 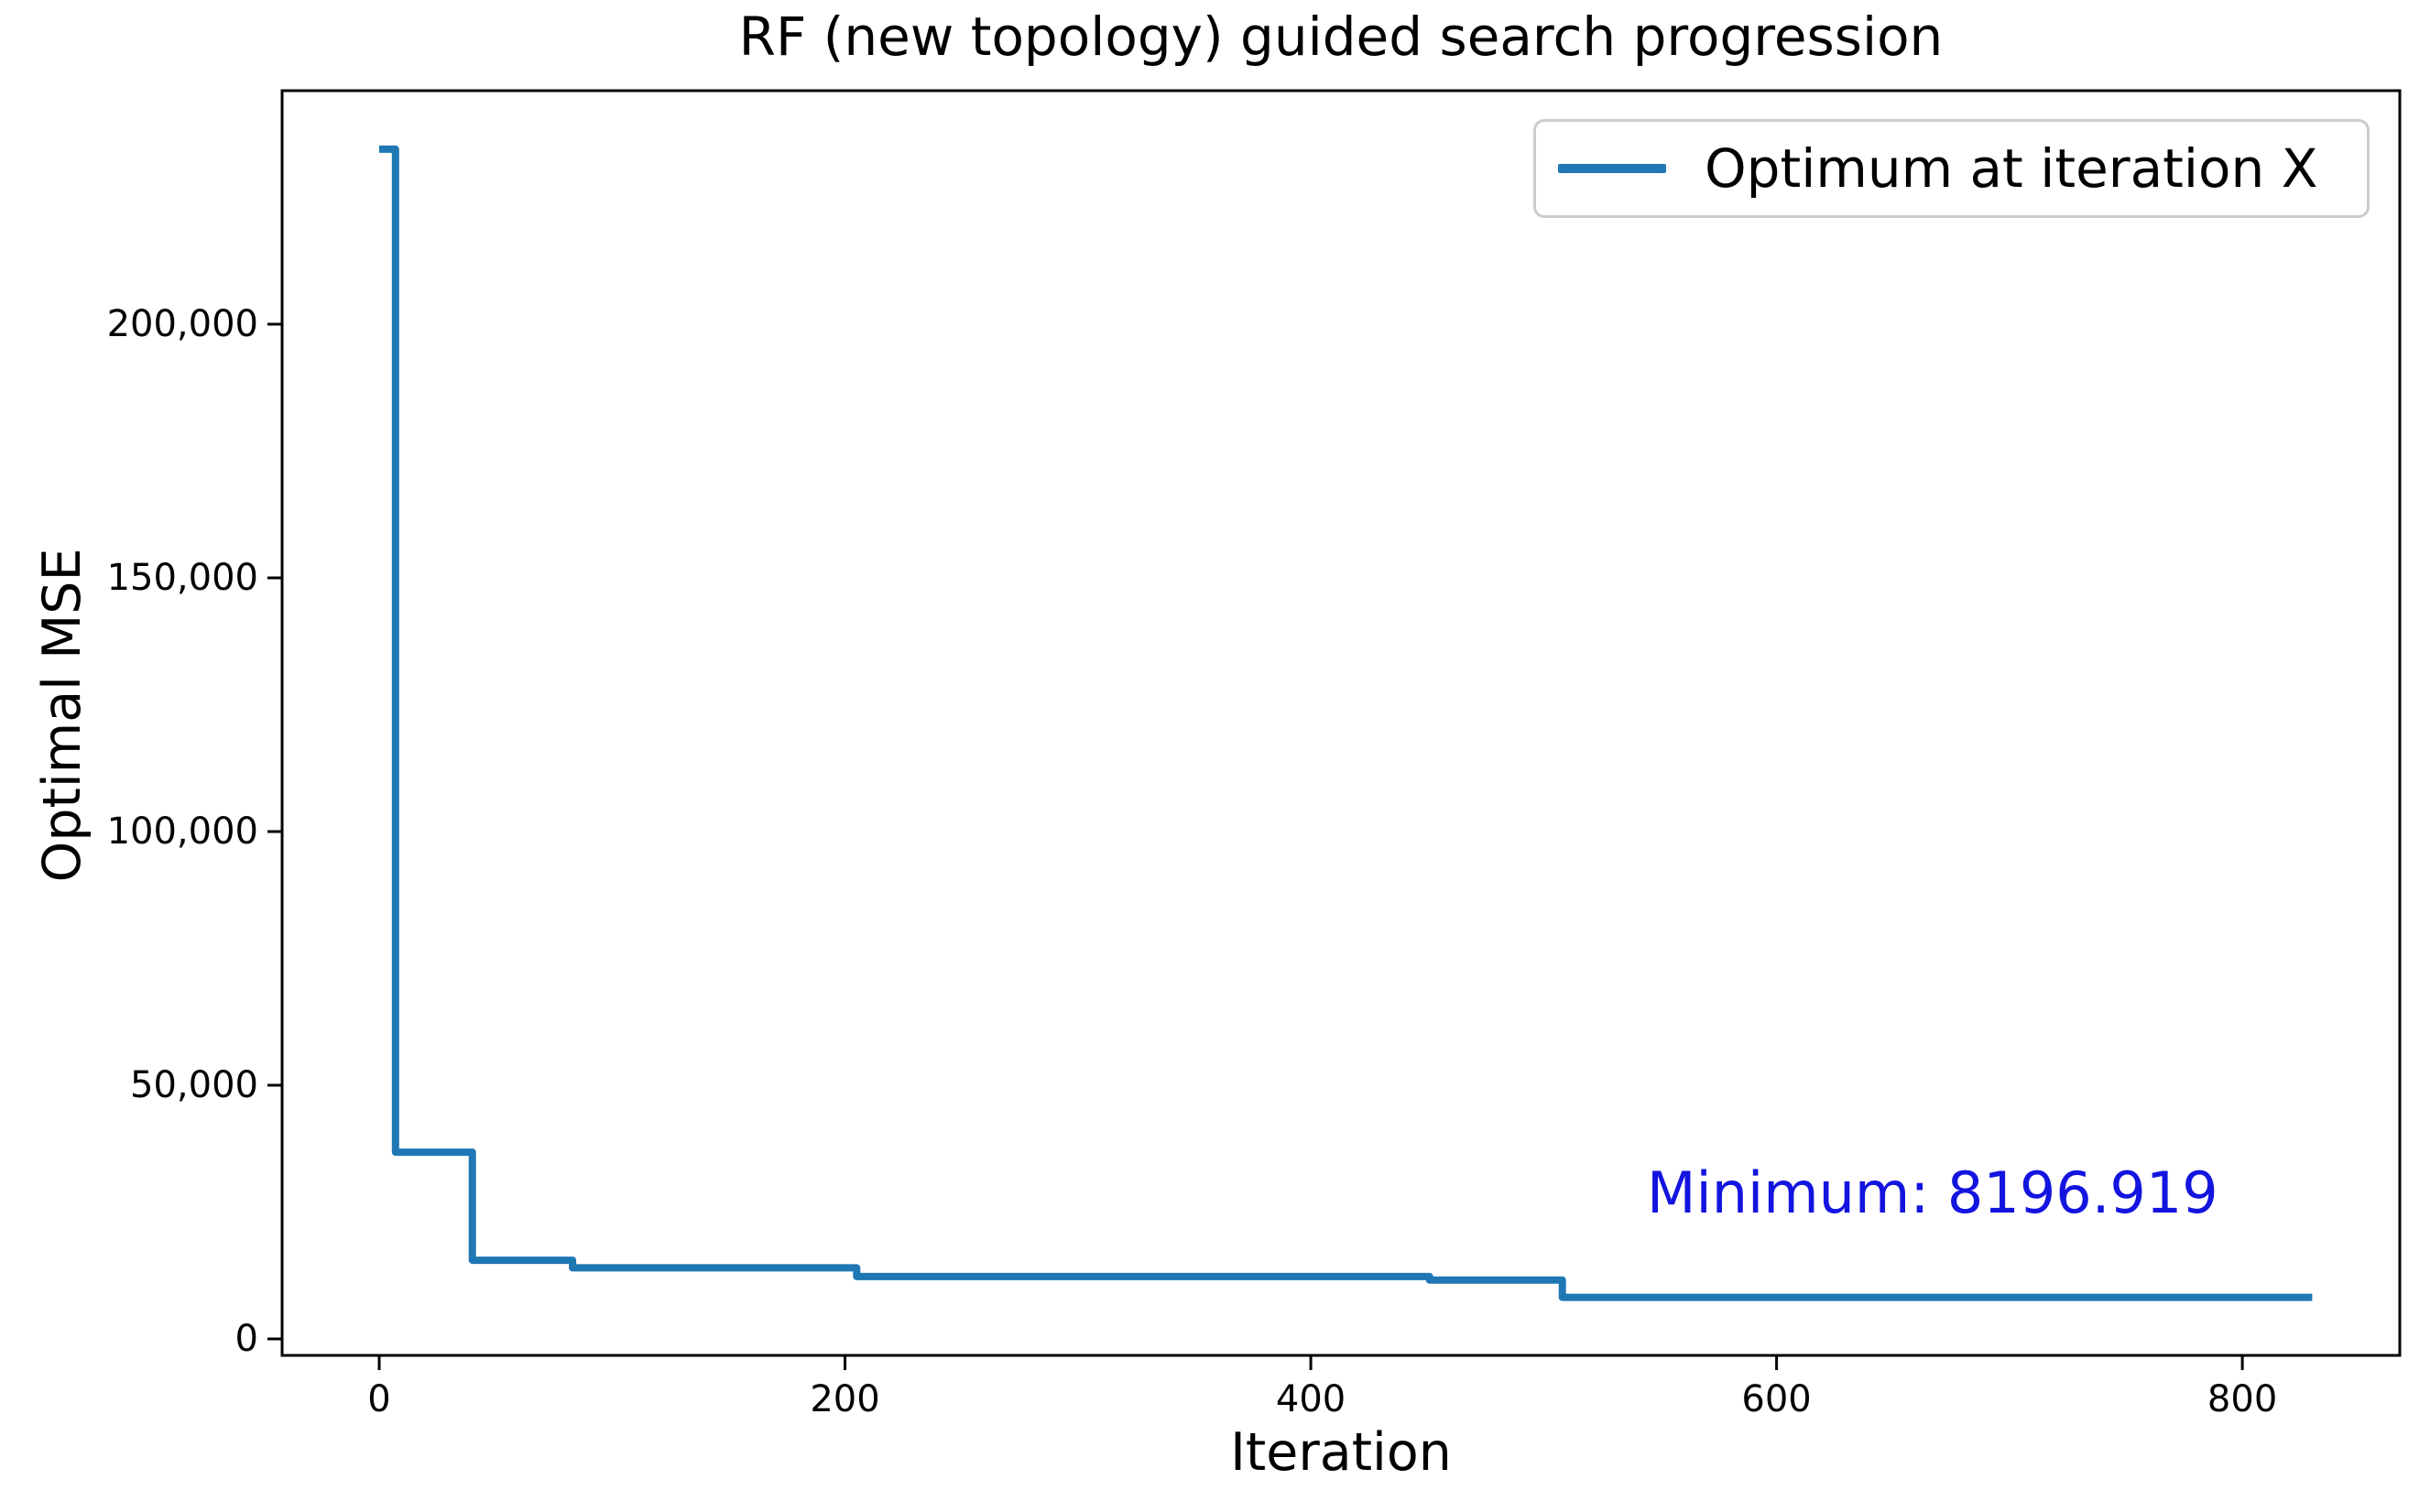 I want to click on x-tick-label: 800, so click(x=2242, y=1399).